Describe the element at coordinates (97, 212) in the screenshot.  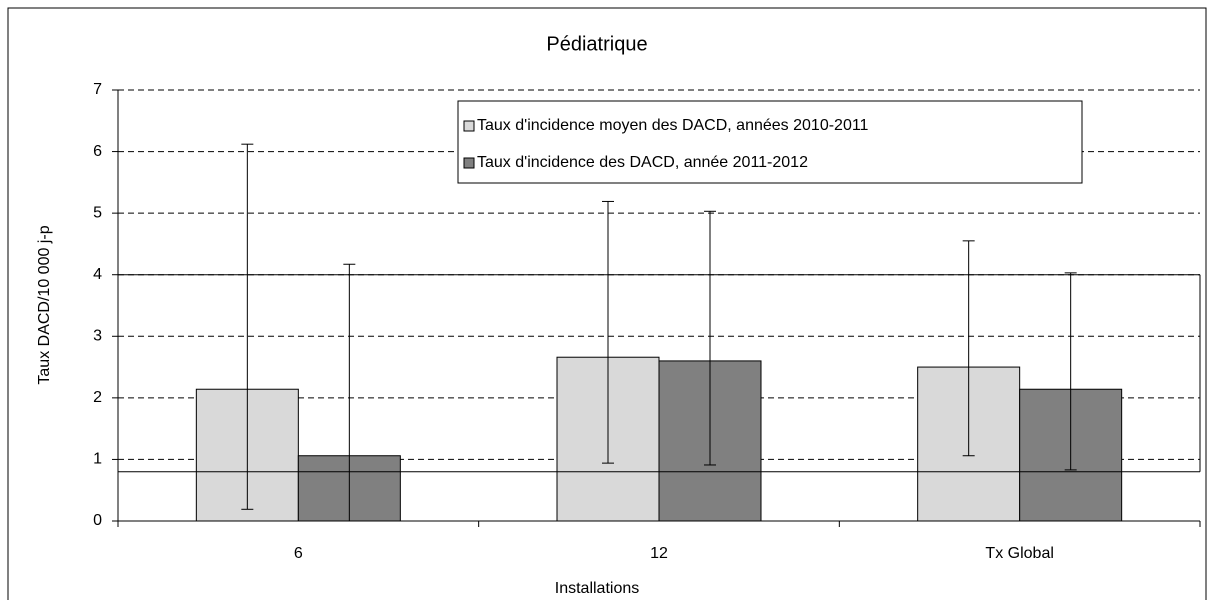
I see `y-tick-label: 5` at that location.